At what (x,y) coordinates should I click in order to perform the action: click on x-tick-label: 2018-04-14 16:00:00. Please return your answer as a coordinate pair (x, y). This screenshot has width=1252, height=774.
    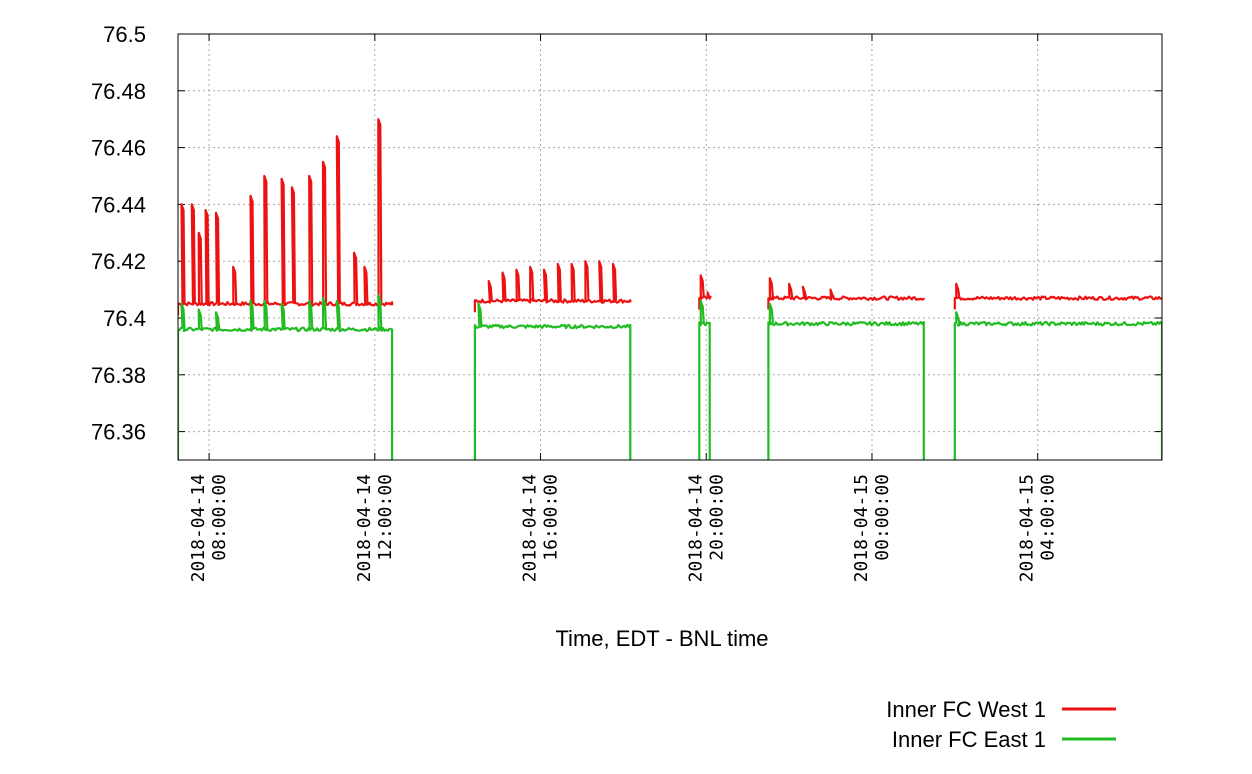
    Looking at the image, I should click on (541, 528).